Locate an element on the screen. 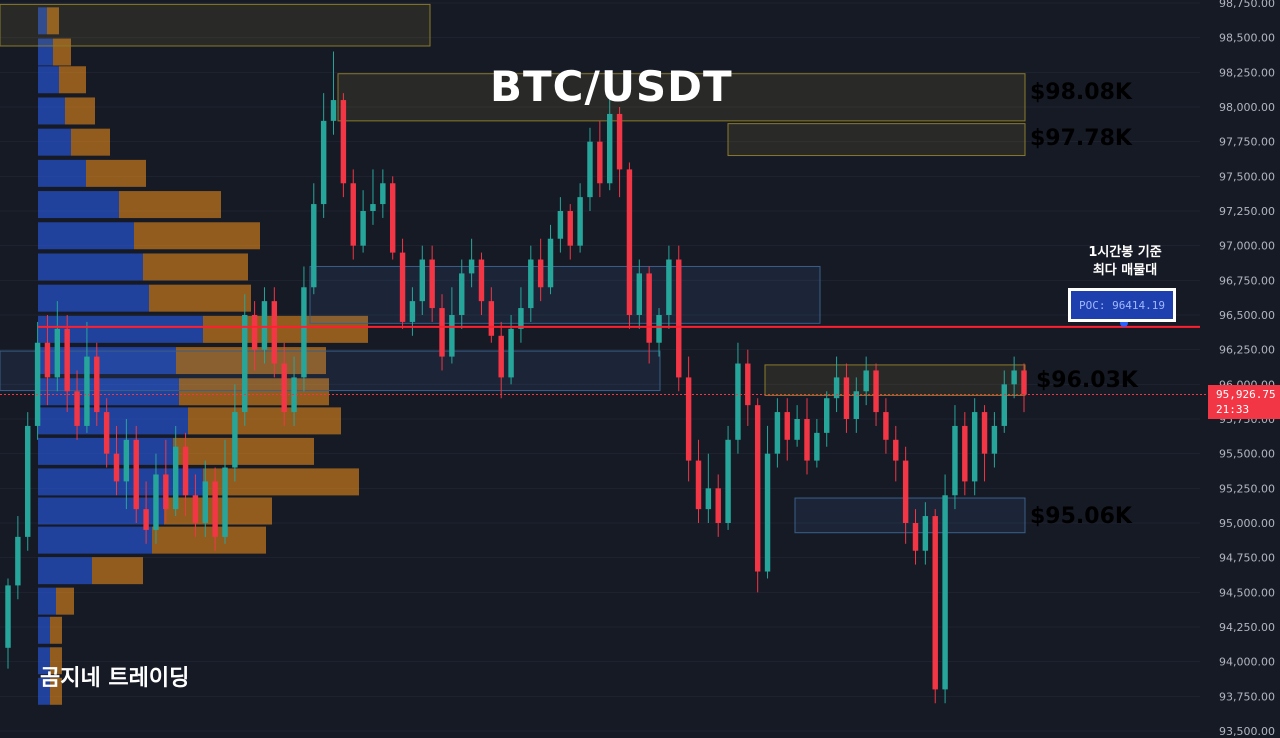  current-price-value: 95,926.75 is located at coordinates (1246, 394).